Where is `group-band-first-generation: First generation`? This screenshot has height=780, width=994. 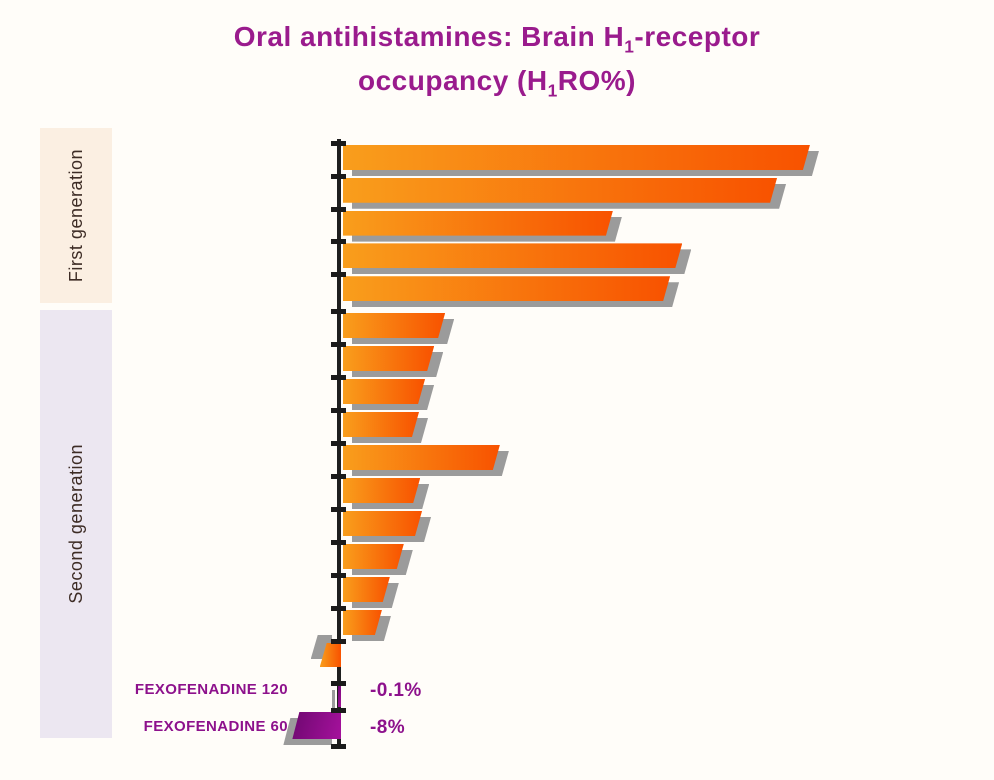 group-band-first-generation: First generation is located at coordinates (76, 215).